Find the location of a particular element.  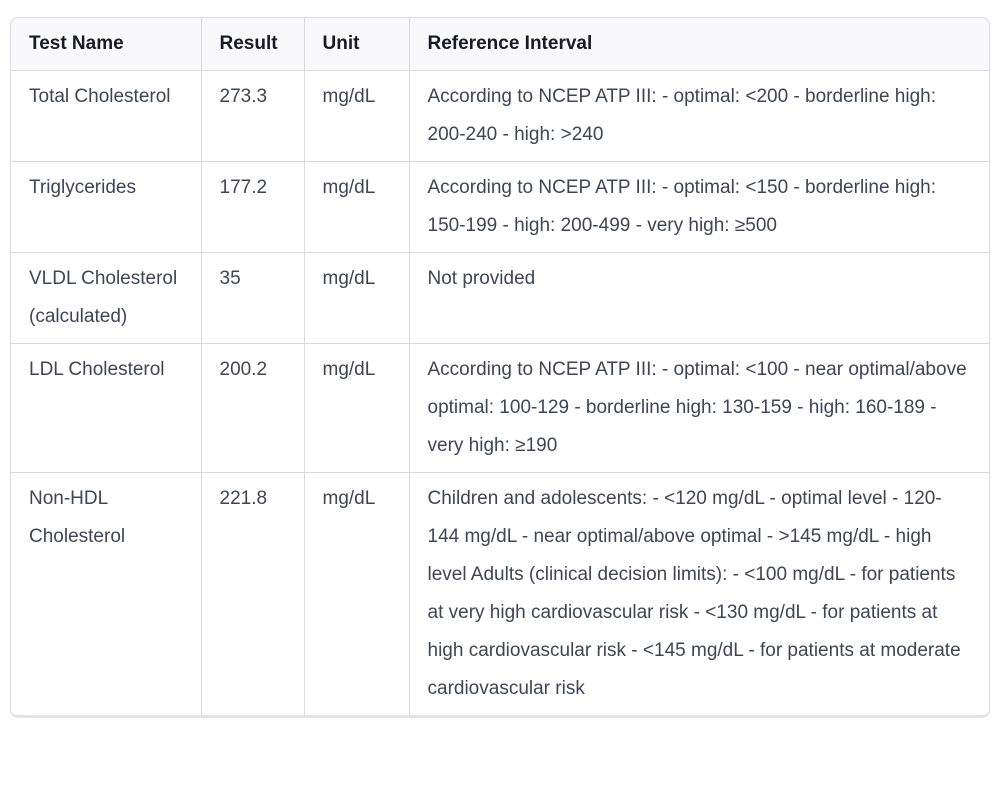

cell-test-name: VLDL Cholesterol (calculated) is located at coordinates (106, 298).